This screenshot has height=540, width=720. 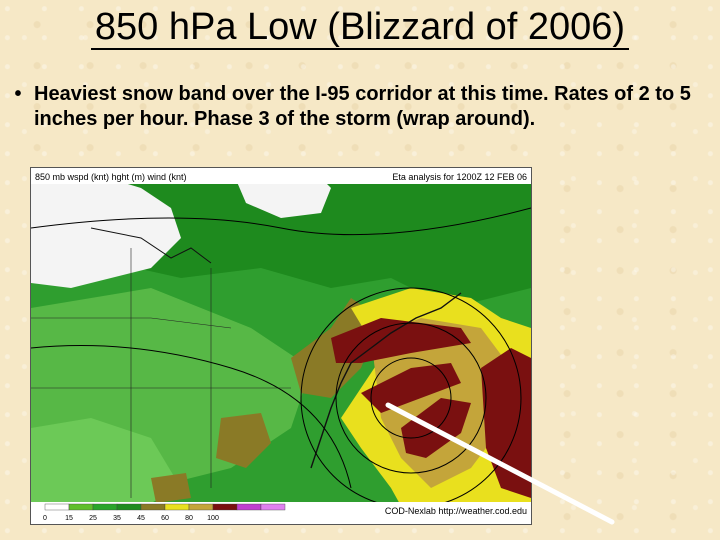 I want to click on color-scale-label: 25, so click(x=93, y=518).